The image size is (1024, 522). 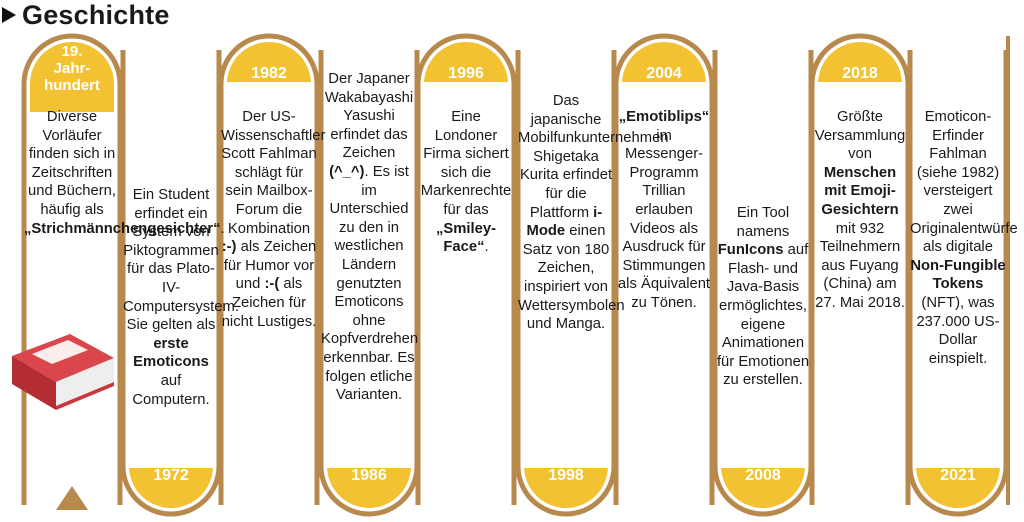 I want to click on entry-highlight: Menschen mit Emoji-Gesichtern, so click(x=860, y=191).